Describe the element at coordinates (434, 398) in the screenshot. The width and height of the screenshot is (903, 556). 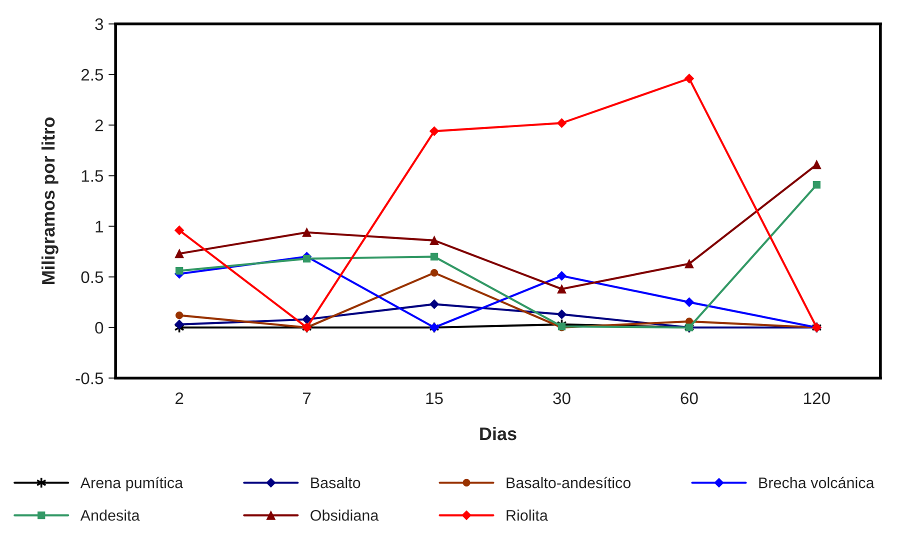
I see `x-tick-label: 15` at that location.